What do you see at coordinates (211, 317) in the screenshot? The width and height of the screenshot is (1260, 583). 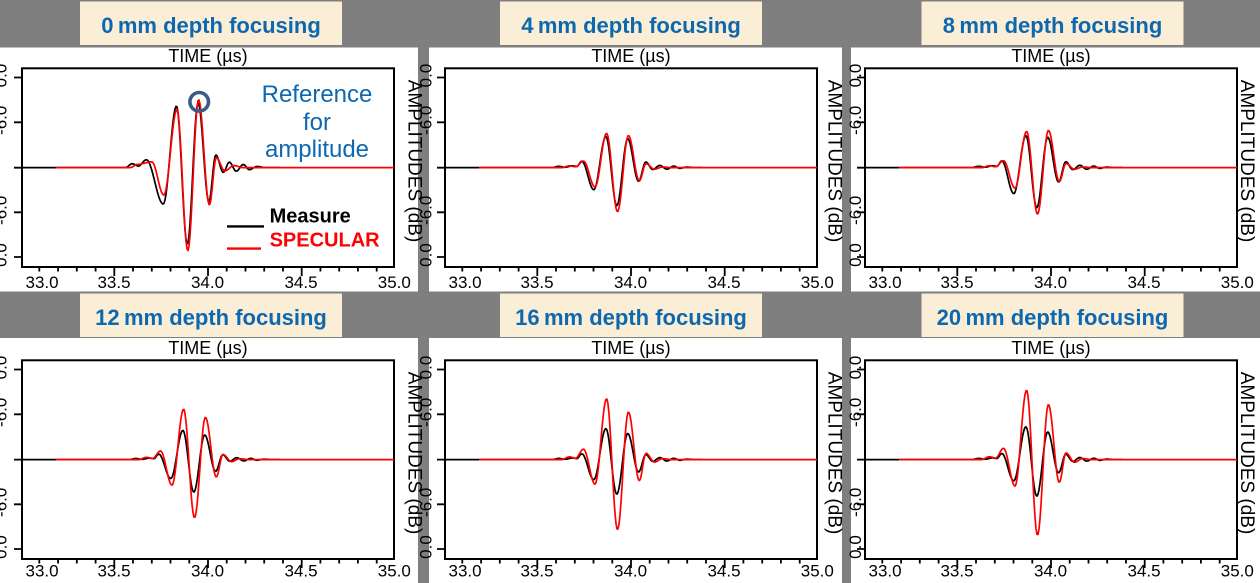 I see `svg-text: 12 mm depth focusing` at bounding box center [211, 317].